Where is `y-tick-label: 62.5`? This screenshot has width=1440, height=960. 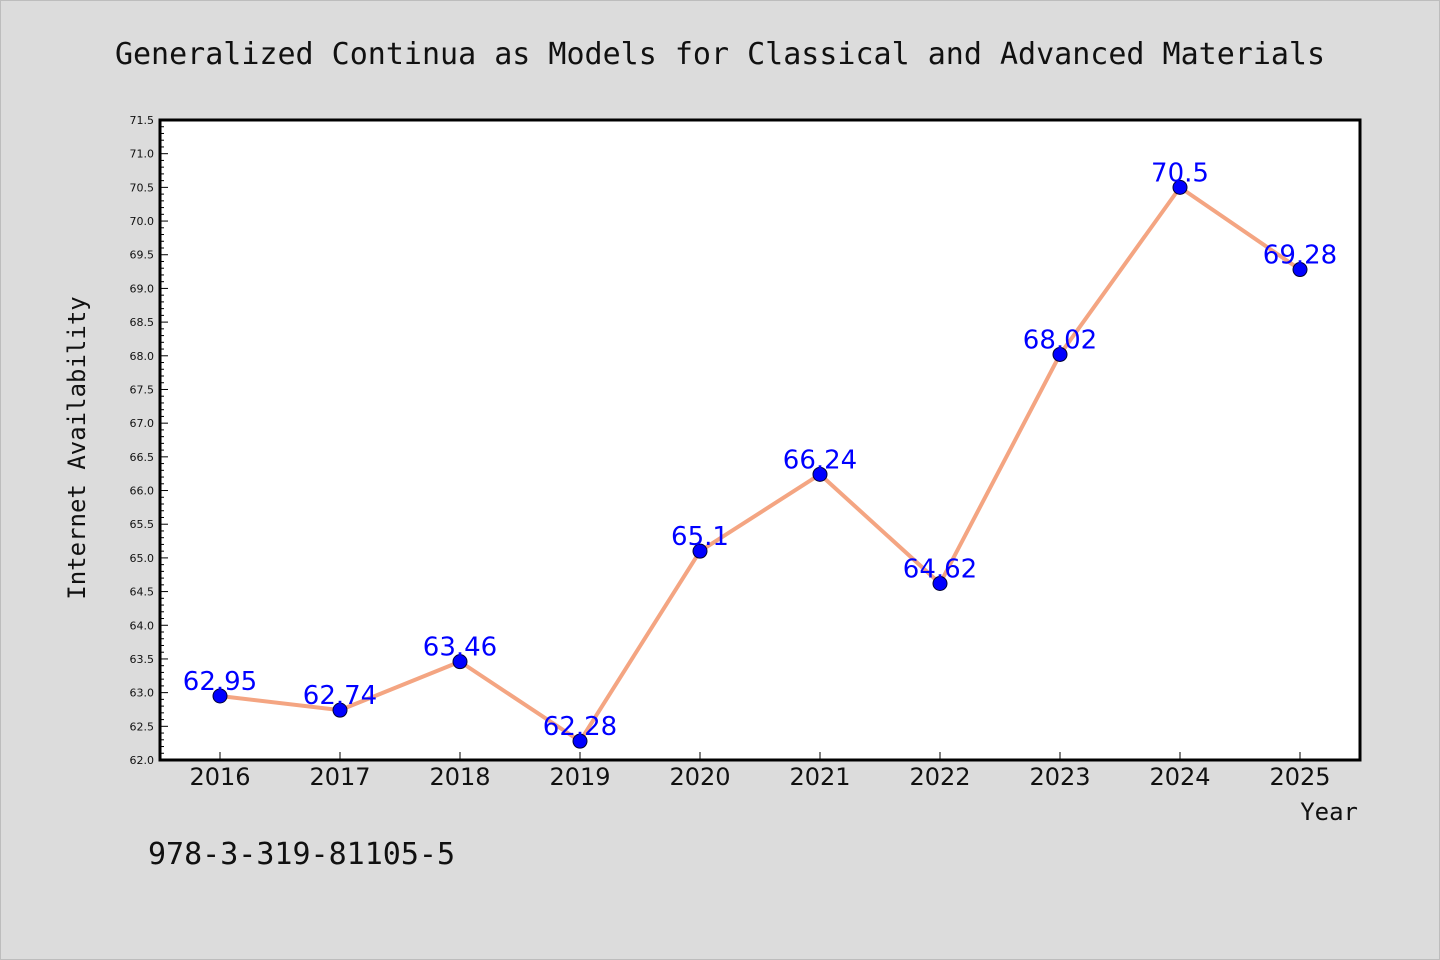 y-tick-label: 62.5 is located at coordinates (142, 726).